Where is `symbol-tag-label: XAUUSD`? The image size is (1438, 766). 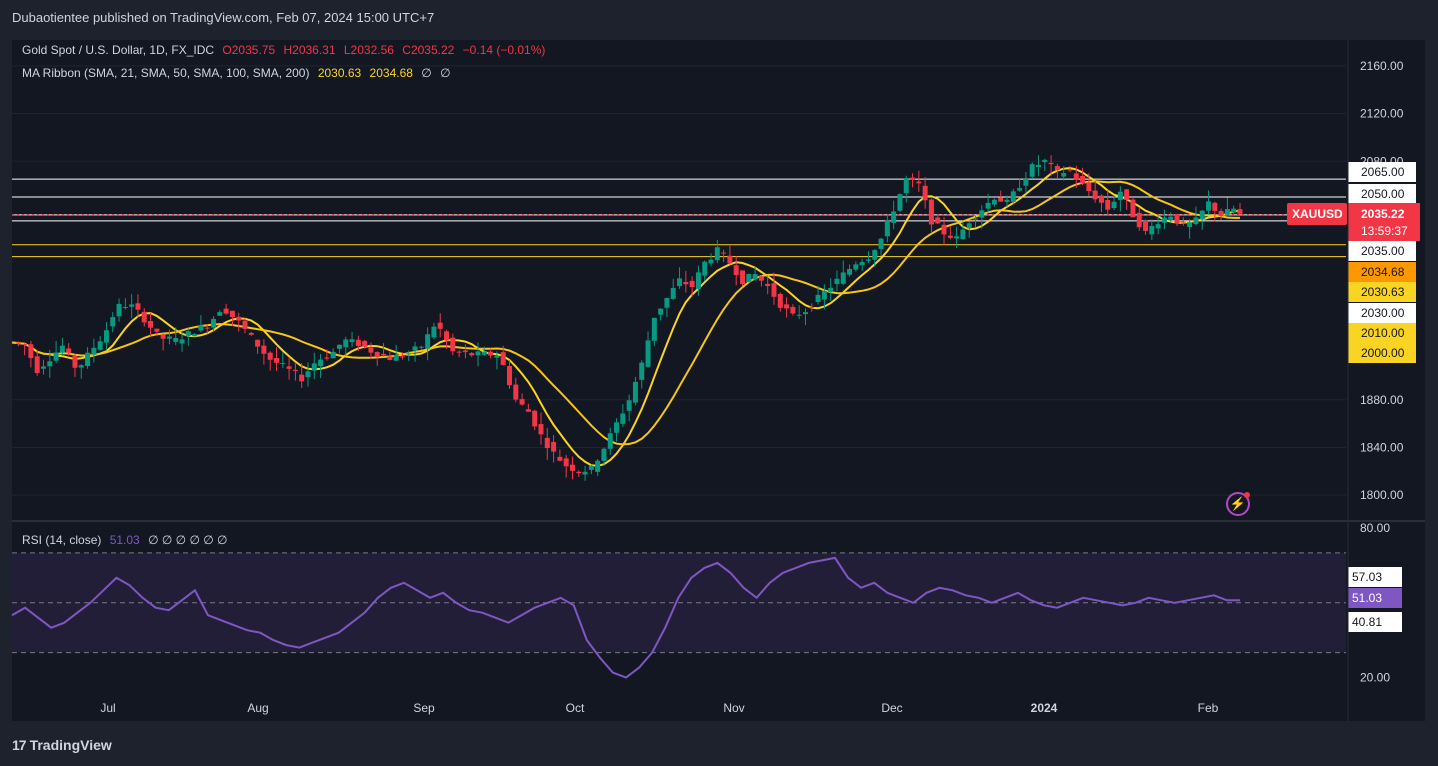
symbol-tag-label: XAUUSD is located at coordinates (1317, 214).